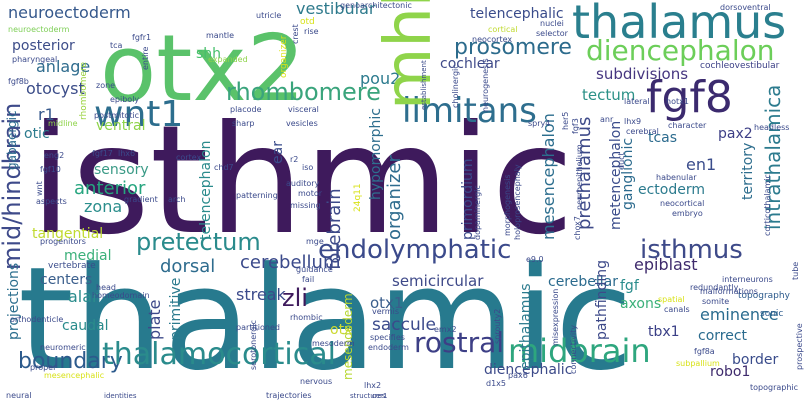 Image resolution: width=808 pixels, height=404 pixels. I want to click on word-small: iso, so click(307, 167).